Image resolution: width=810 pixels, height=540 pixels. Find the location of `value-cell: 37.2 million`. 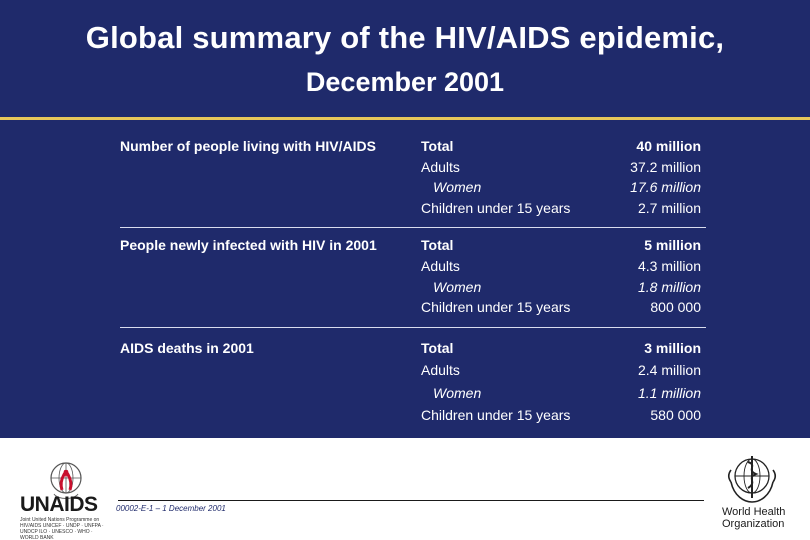

value-cell: 37.2 million is located at coordinates (665, 167).